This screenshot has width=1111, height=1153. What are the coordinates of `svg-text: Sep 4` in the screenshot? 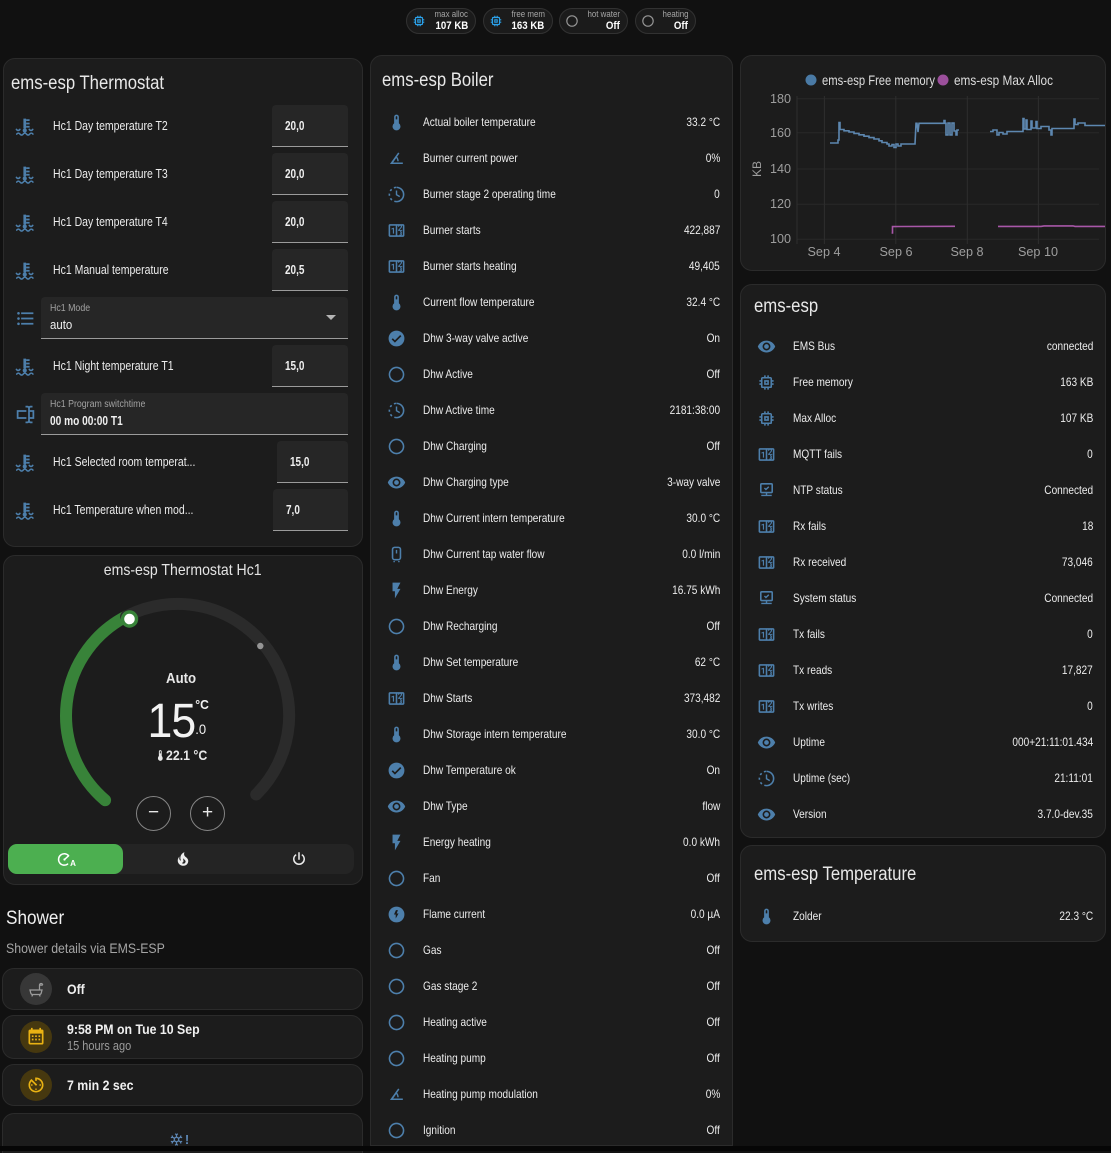 It's located at (824, 252).